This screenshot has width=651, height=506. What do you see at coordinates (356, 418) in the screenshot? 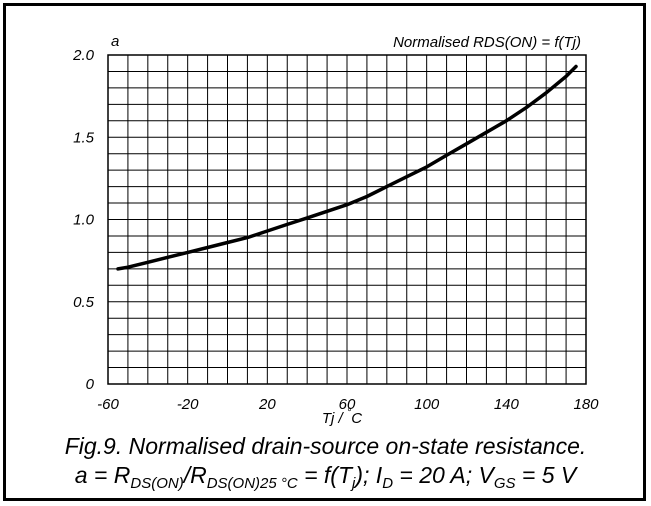
I see `x-axis-label-unit: C` at bounding box center [356, 418].